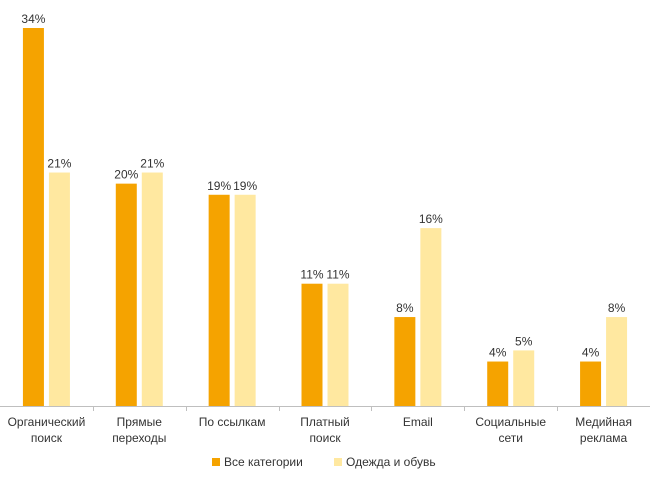 Image resolution: width=660 pixels, height=480 pixels. What do you see at coordinates (418, 422) in the screenshot?
I see `x-tick-label: Email` at bounding box center [418, 422].